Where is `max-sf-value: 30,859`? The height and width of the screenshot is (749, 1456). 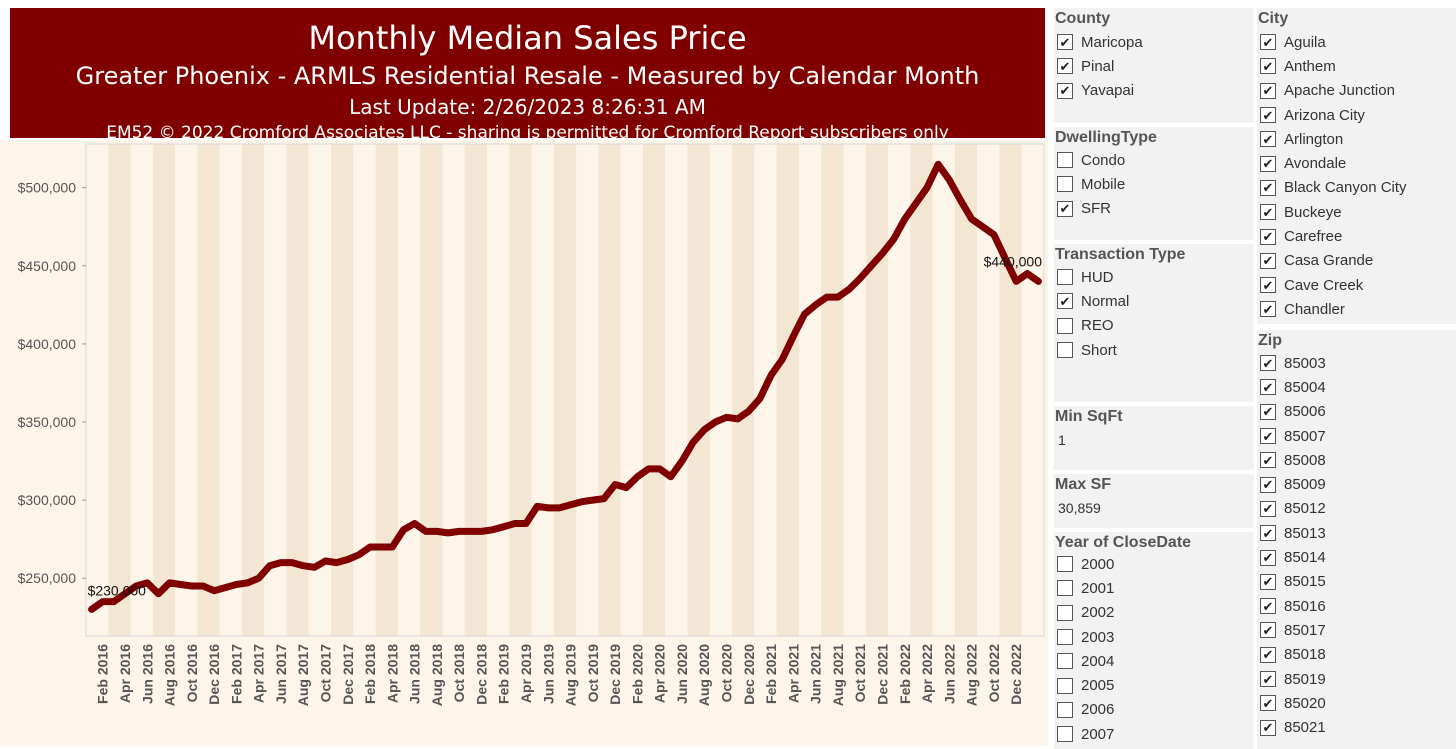
max-sf-value: 30,859 is located at coordinates (1079, 508).